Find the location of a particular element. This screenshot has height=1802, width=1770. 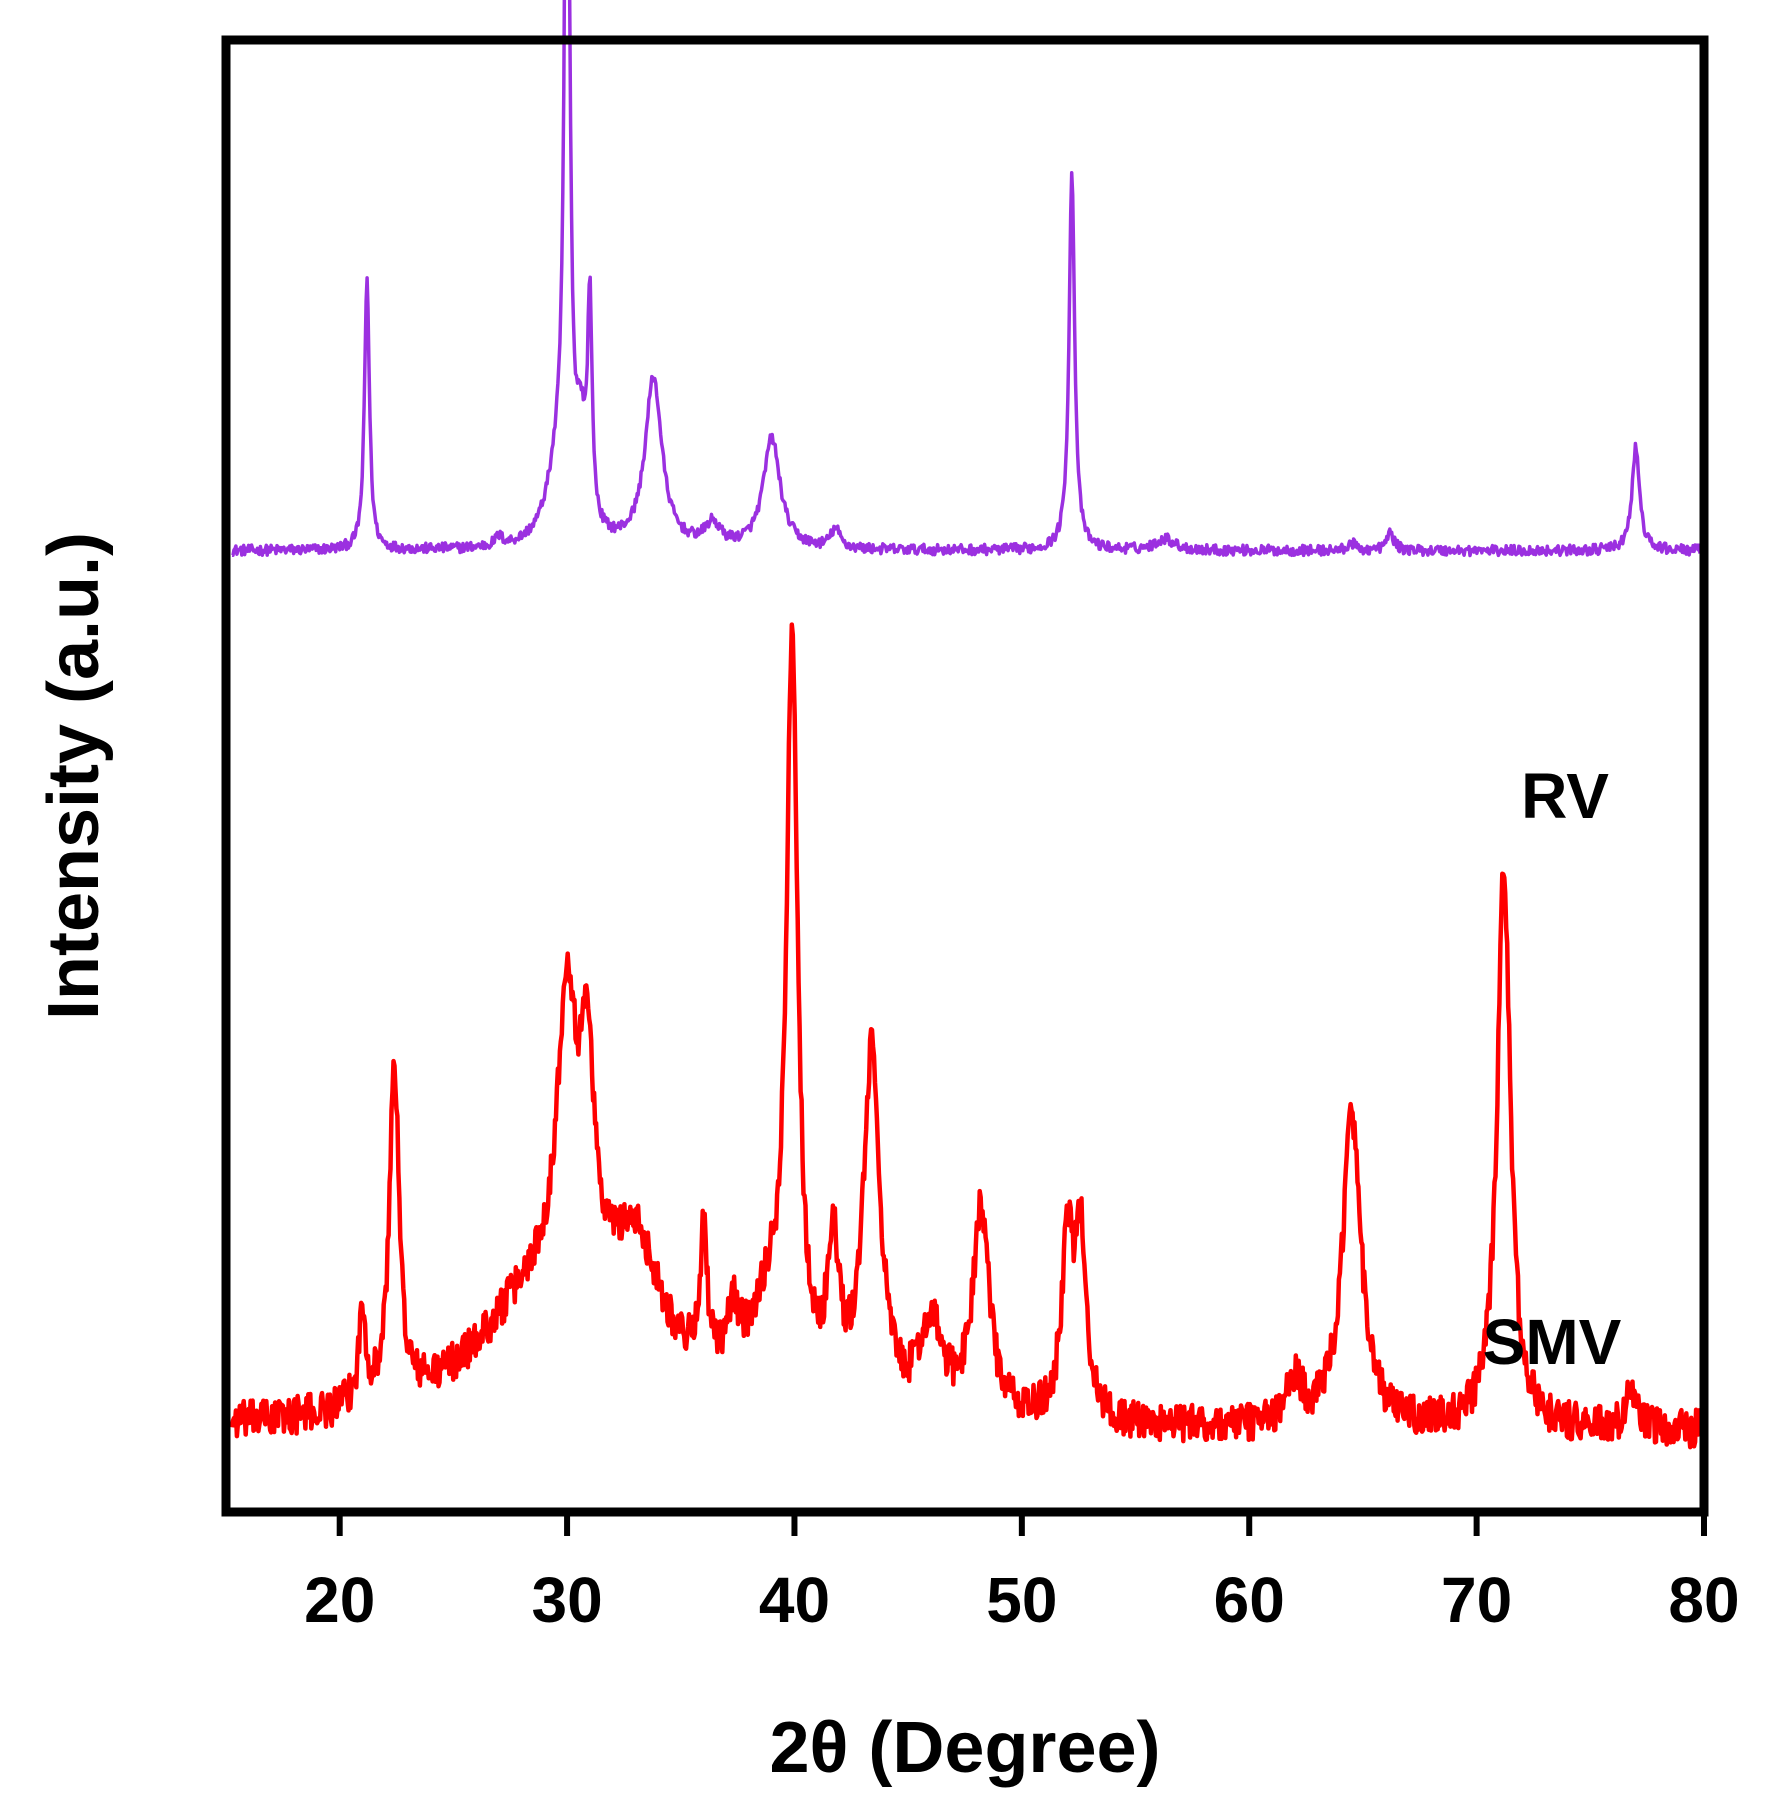

x-tick-label-70: 70 is located at coordinates (1476, 1600).